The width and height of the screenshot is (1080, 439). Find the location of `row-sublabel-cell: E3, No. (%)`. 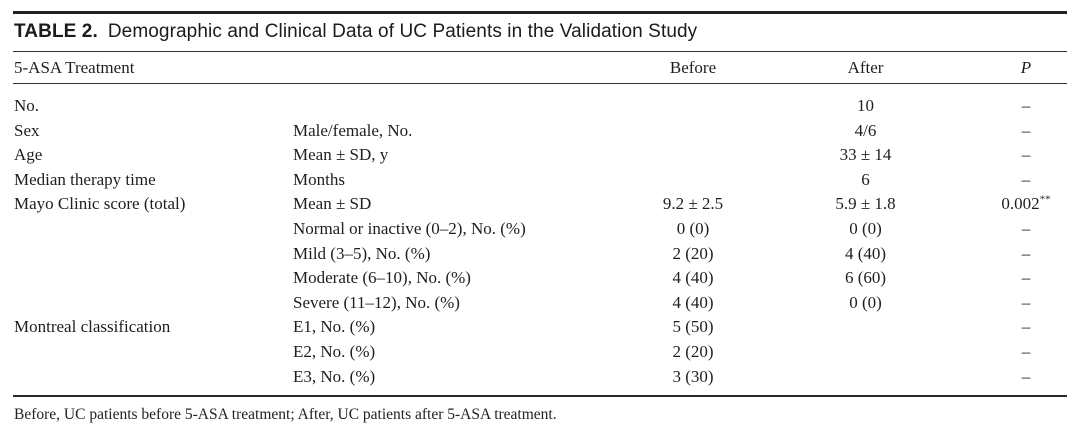

row-sublabel-cell: E3, No. (%) is located at coordinates (334, 376).